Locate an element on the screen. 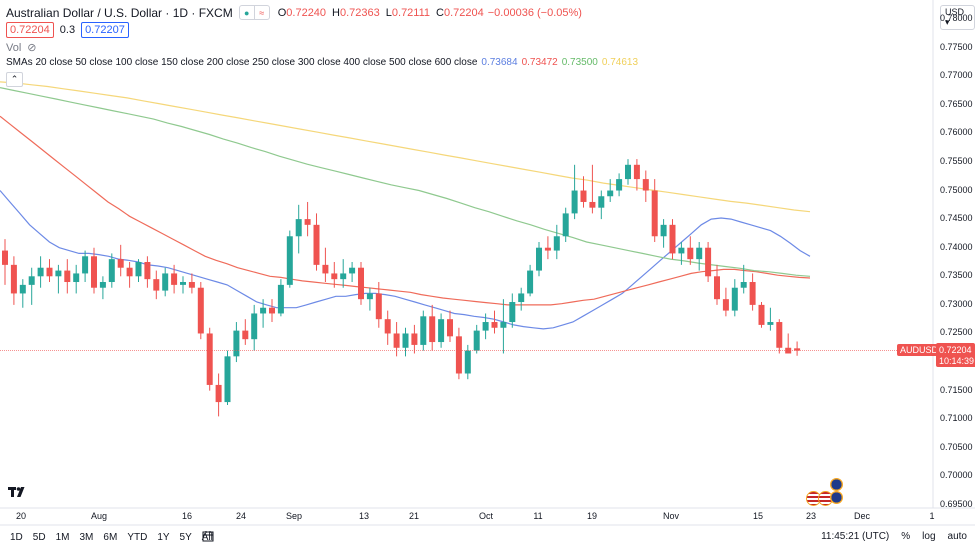 The image size is (975, 548). sell-button: 0.72204 is located at coordinates (30, 30).